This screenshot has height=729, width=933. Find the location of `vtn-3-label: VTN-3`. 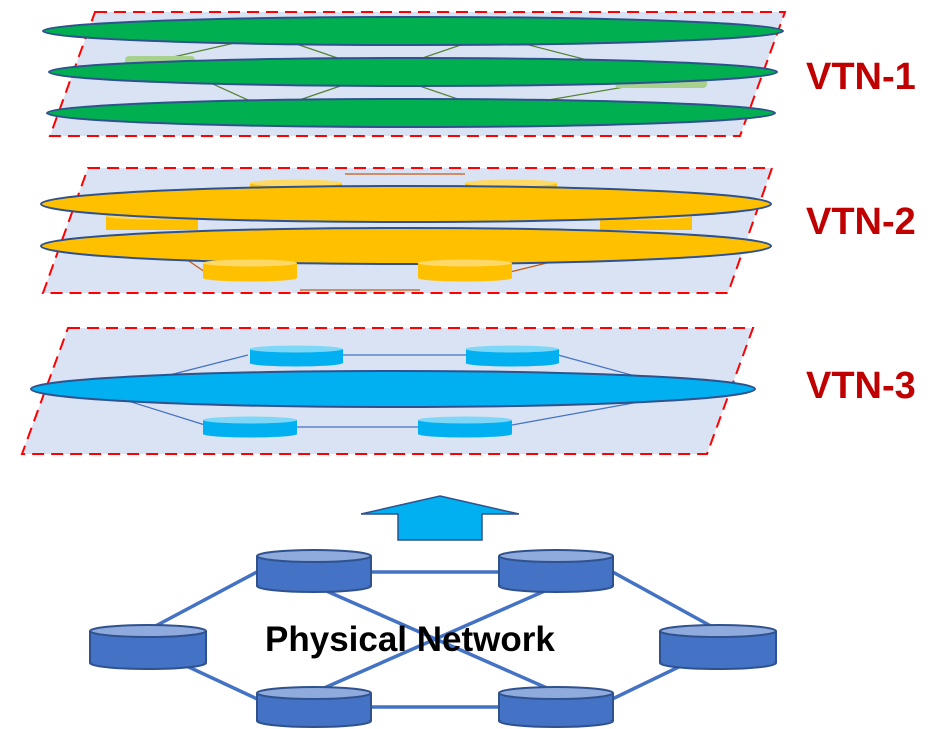

vtn-3-label: VTN-3 is located at coordinates (861, 386).